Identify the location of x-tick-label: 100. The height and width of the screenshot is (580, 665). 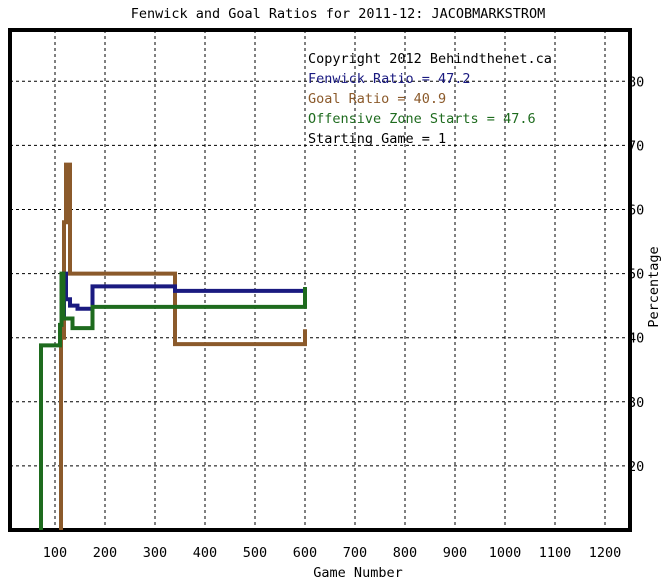
(55, 553).